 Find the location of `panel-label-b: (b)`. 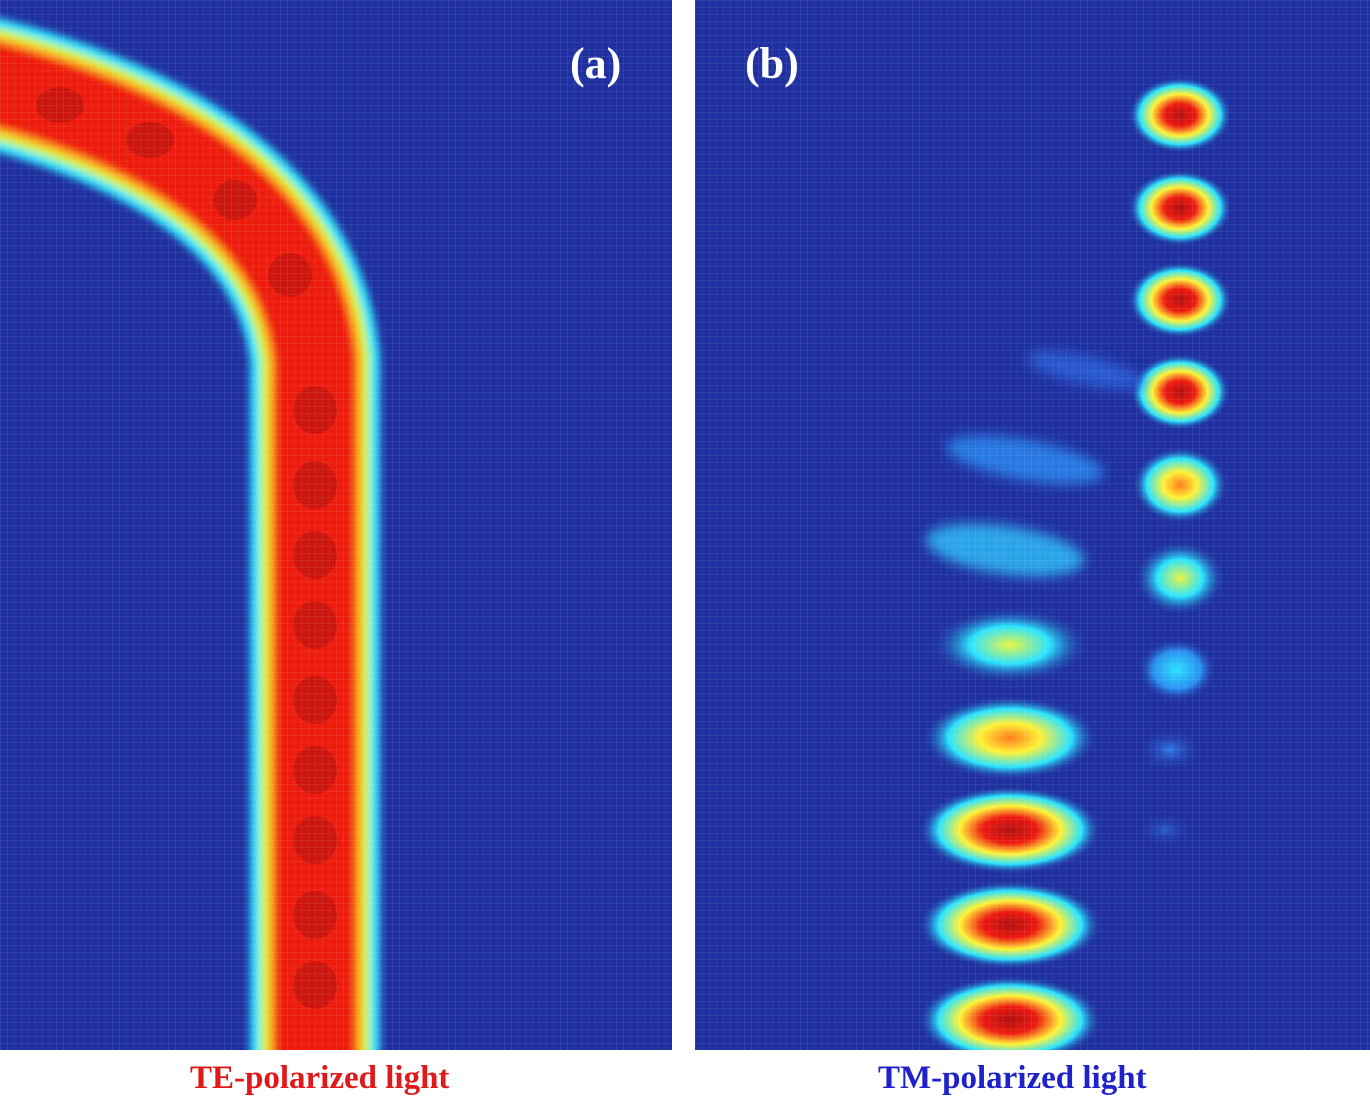

panel-label-b: (b) is located at coordinates (772, 63).